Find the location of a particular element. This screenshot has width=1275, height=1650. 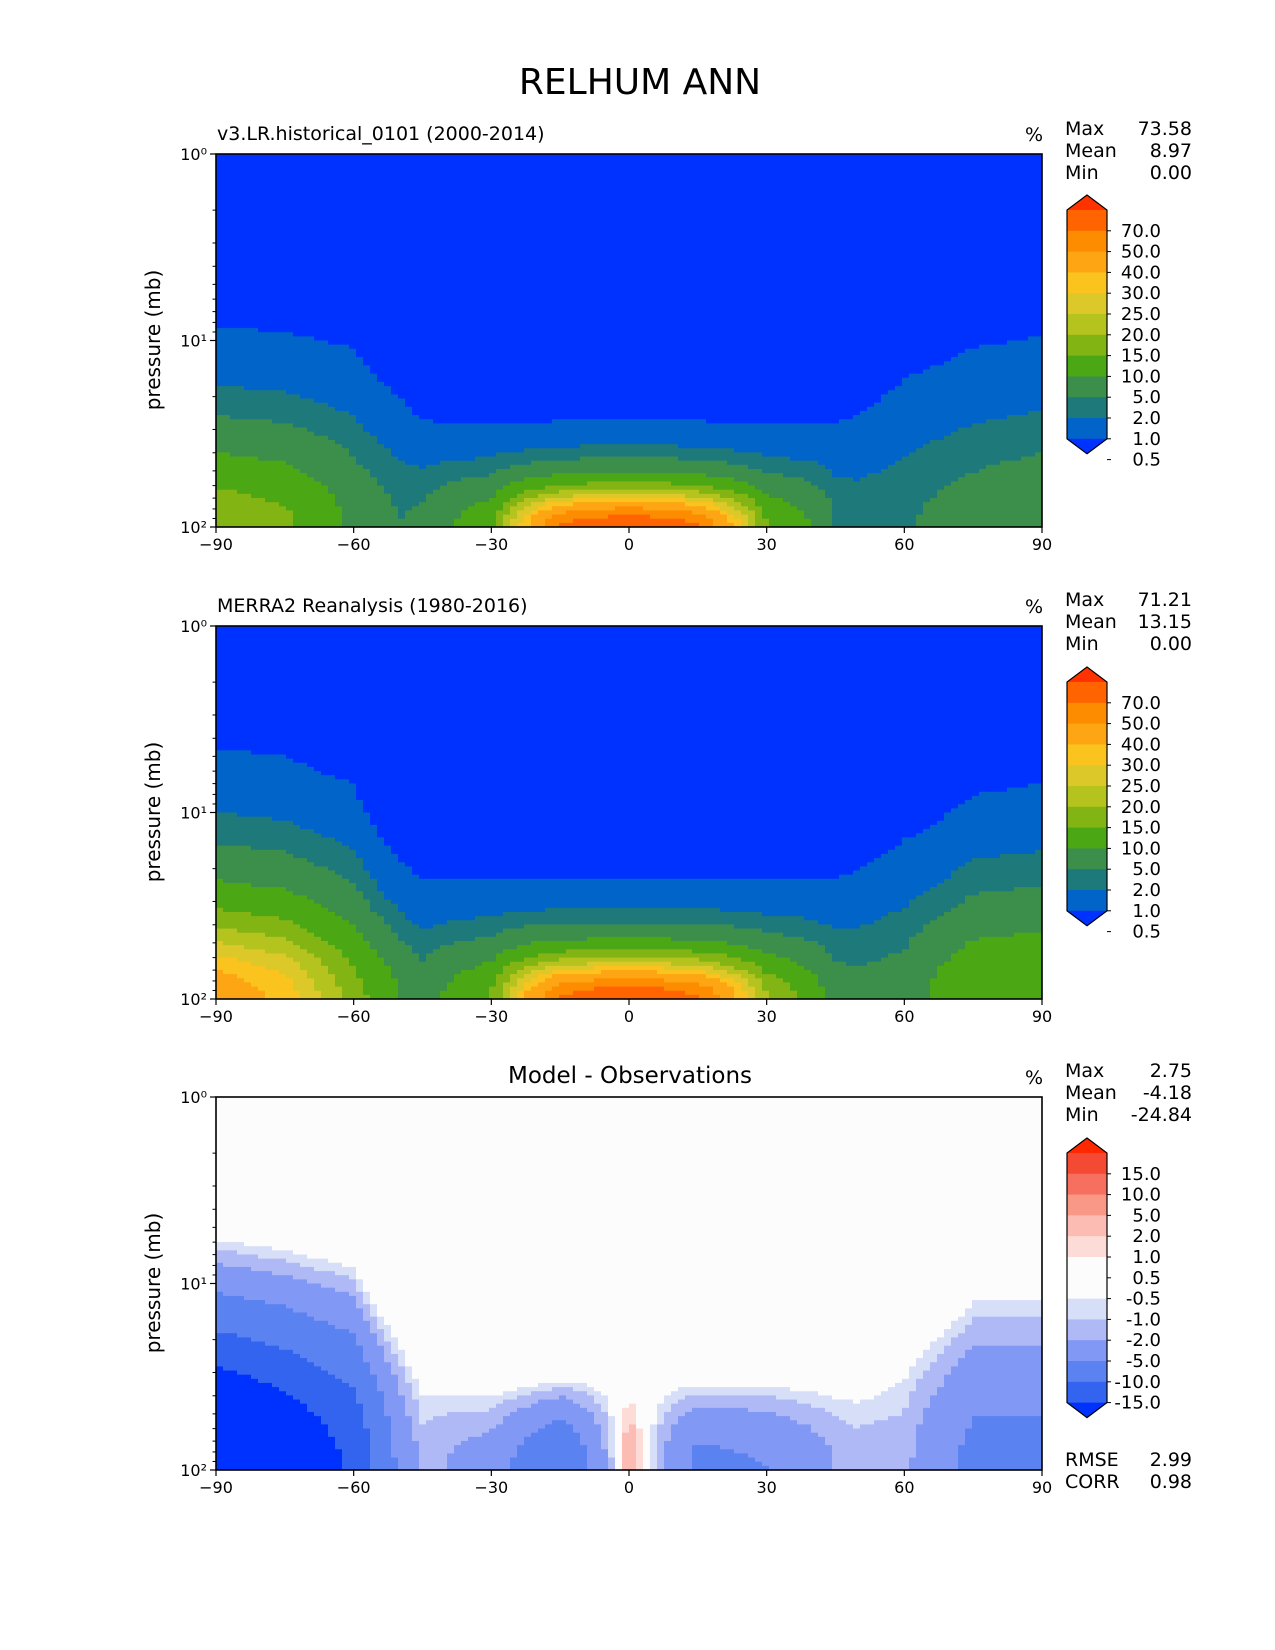

y-tick-label: 10² is located at coordinates (193, 1470).